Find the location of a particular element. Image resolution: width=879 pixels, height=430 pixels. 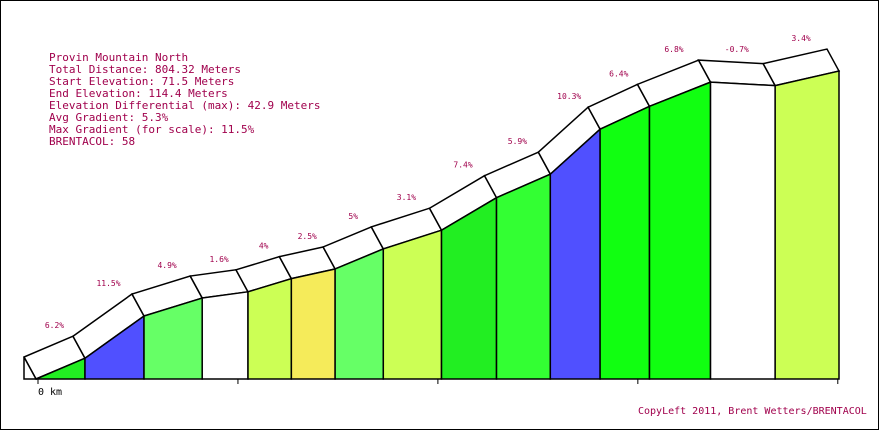

gradient-label: 10.3% is located at coordinates (569, 96).